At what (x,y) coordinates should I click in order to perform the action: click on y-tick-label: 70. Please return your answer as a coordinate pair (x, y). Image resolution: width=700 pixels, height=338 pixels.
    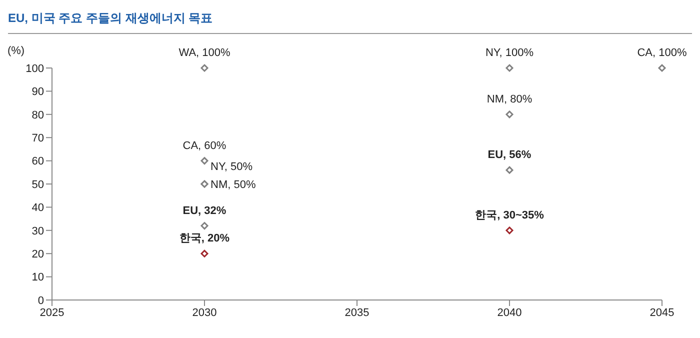
    Looking at the image, I should click on (38, 138).